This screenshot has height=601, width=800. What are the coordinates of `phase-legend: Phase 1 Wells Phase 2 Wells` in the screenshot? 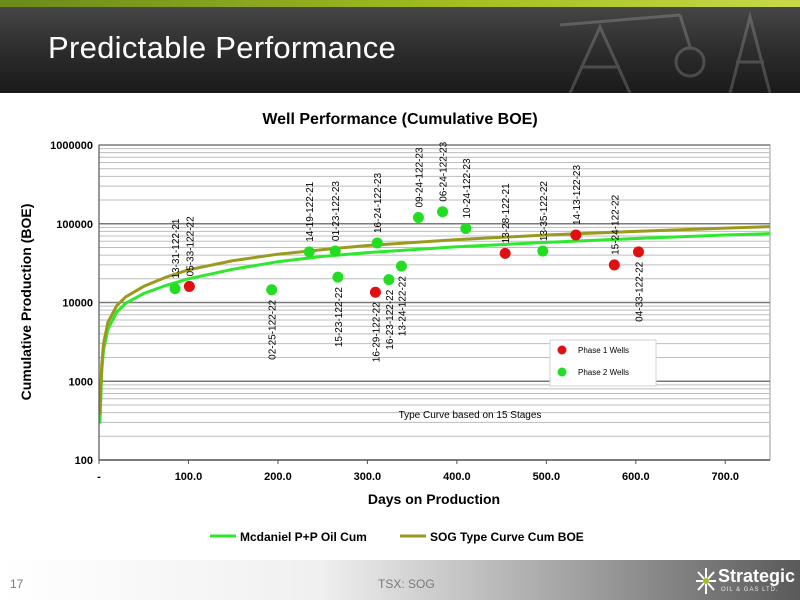 It's located at (603, 363).